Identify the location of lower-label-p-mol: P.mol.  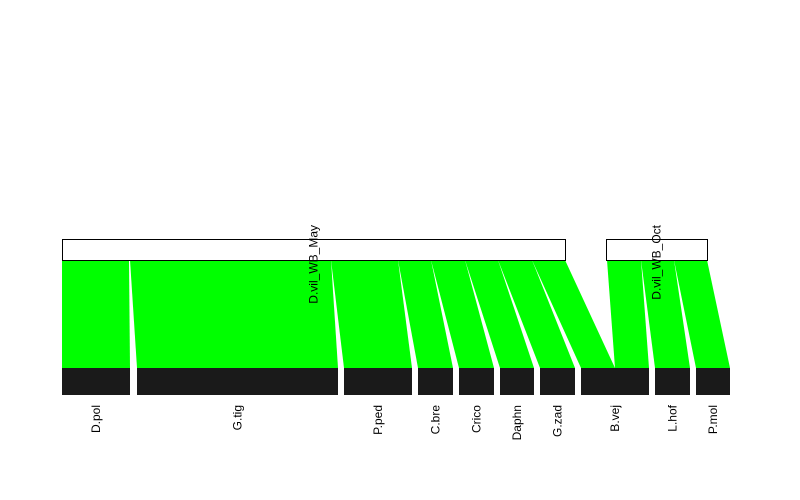
(713, 419).